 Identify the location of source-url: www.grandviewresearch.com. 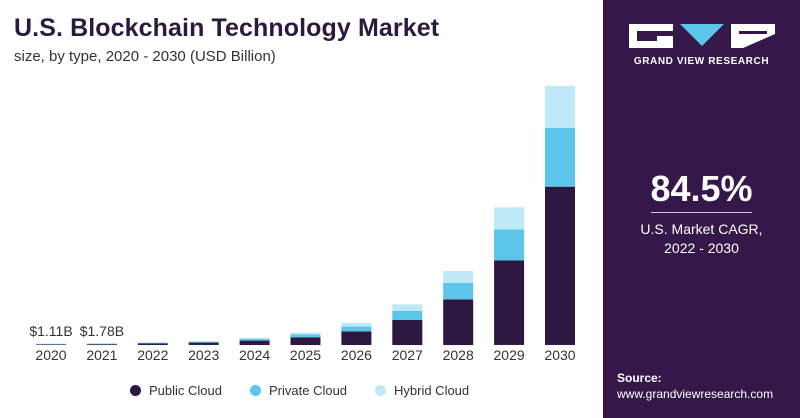
(695, 394).